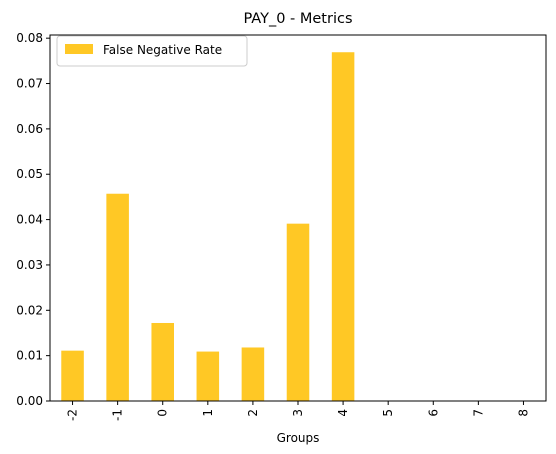  What do you see at coordinates (29, 401) in the screenshot?
I see `y-tick-label: 0.00` at bounding box center [29, 401].